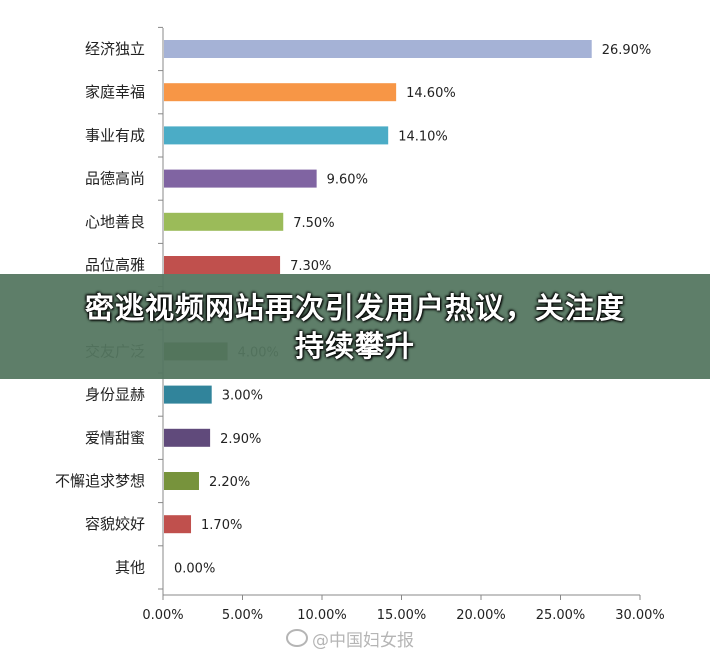 The image size is (710, 655). I want to click on category-label: 家庭幸福, so click(115, 92).